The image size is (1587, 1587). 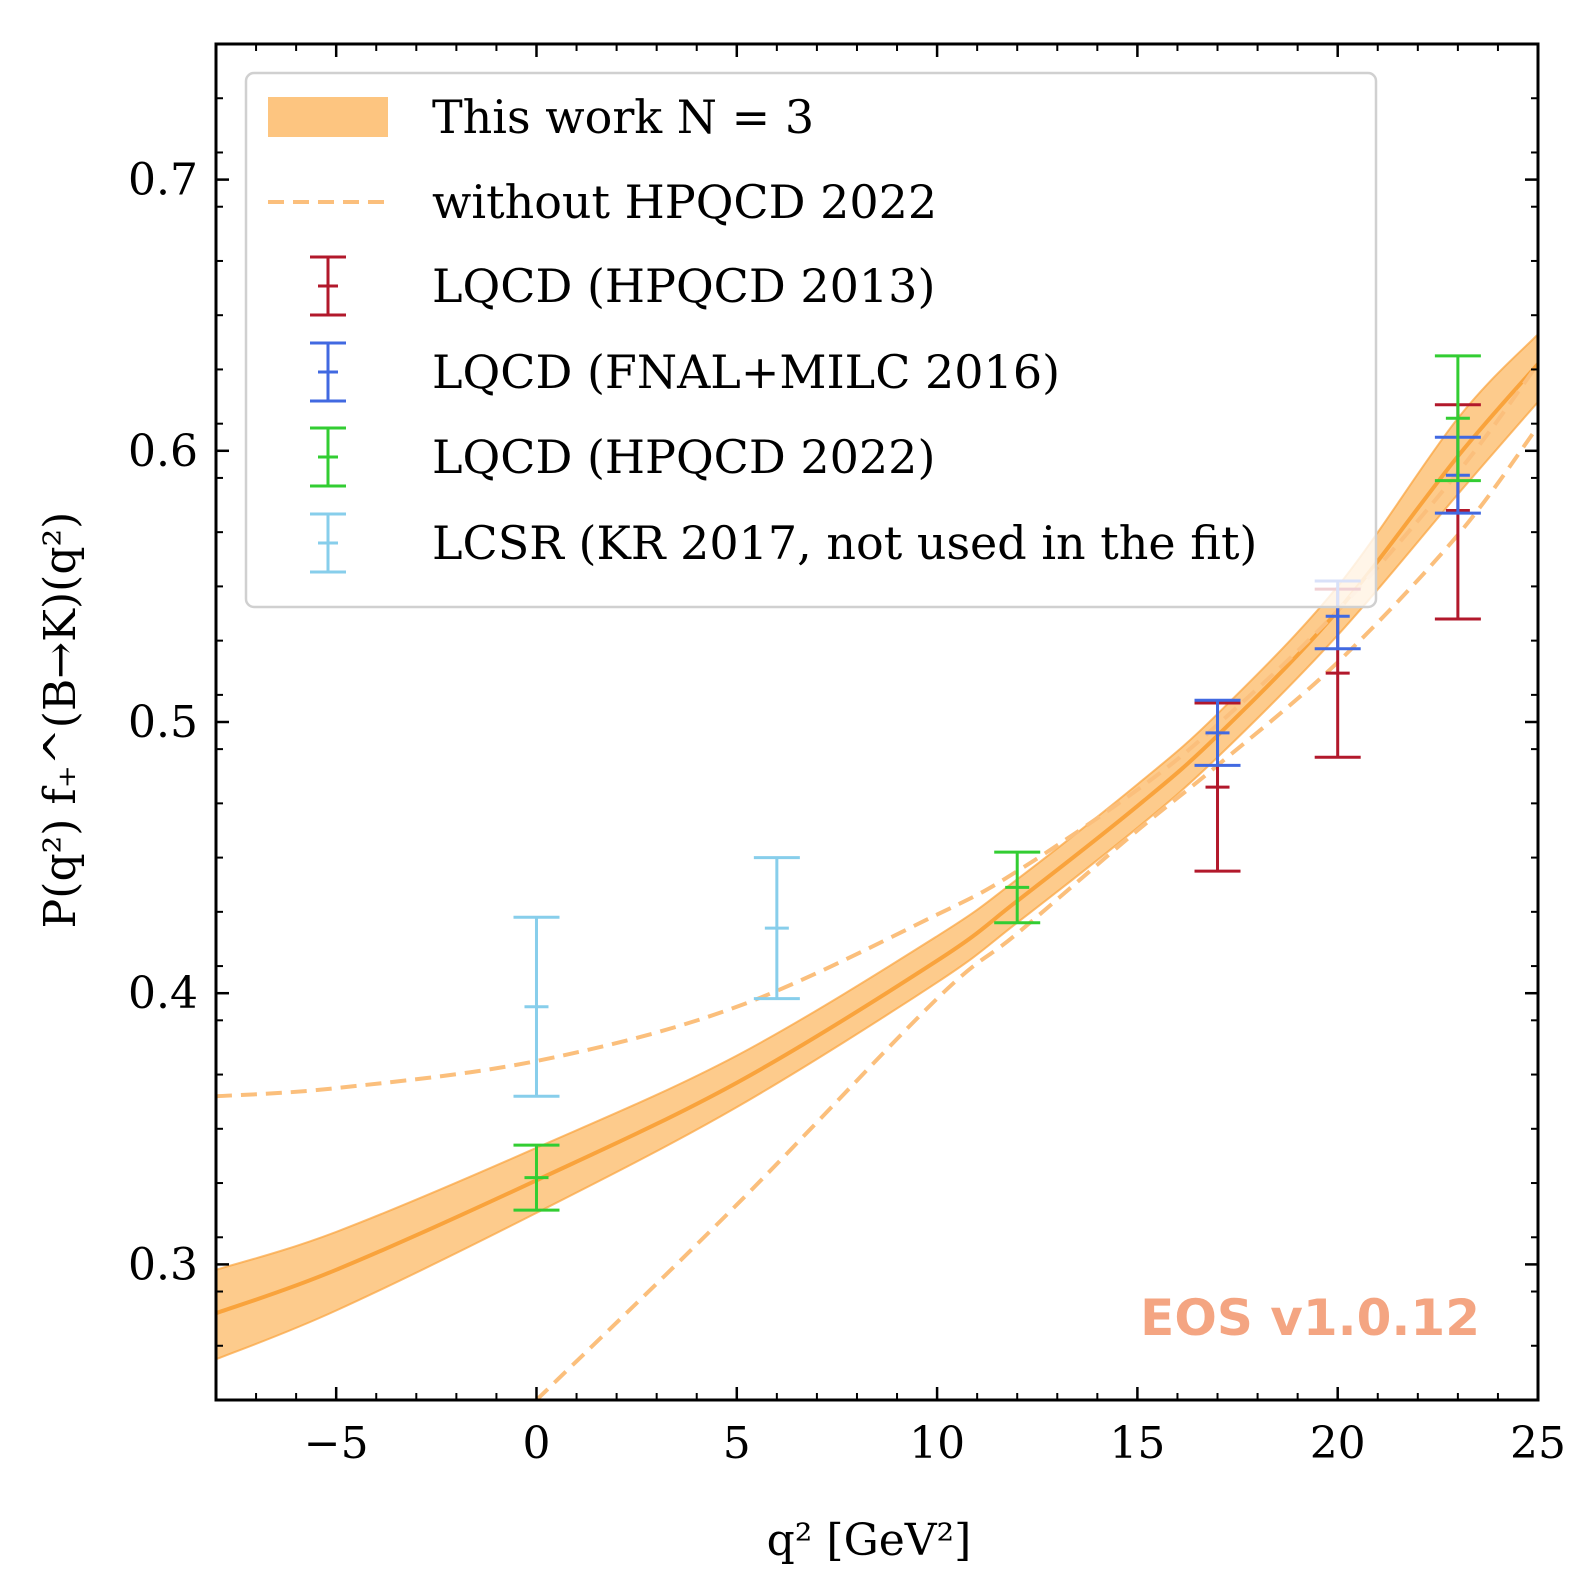 I want to click on watermark: EOS v1.0.12, so click(x=1310, y=1318).